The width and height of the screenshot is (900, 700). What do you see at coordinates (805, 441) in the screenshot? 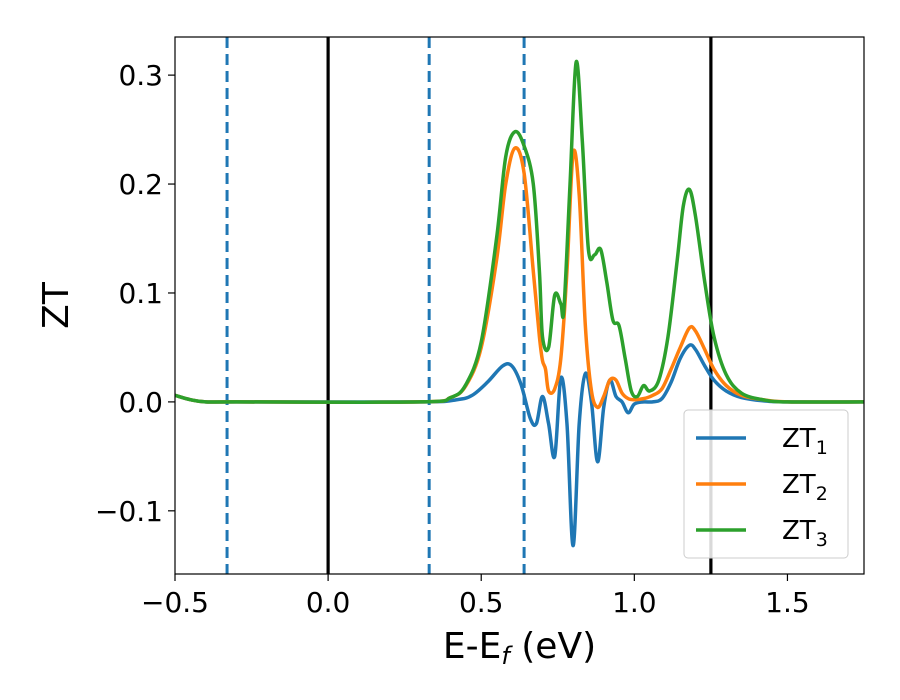
I see `legend-label-zt1: ZT1` at bounding box center [805, 441].